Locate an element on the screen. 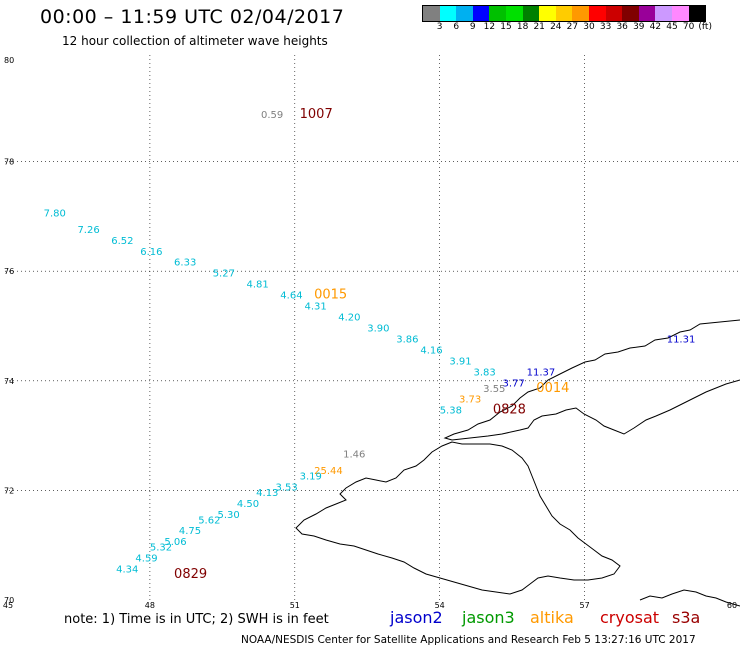 The height and width of the screenshot is (650, 740). legend-item-cryosat: cryosat is located at coordinates (630, 617).